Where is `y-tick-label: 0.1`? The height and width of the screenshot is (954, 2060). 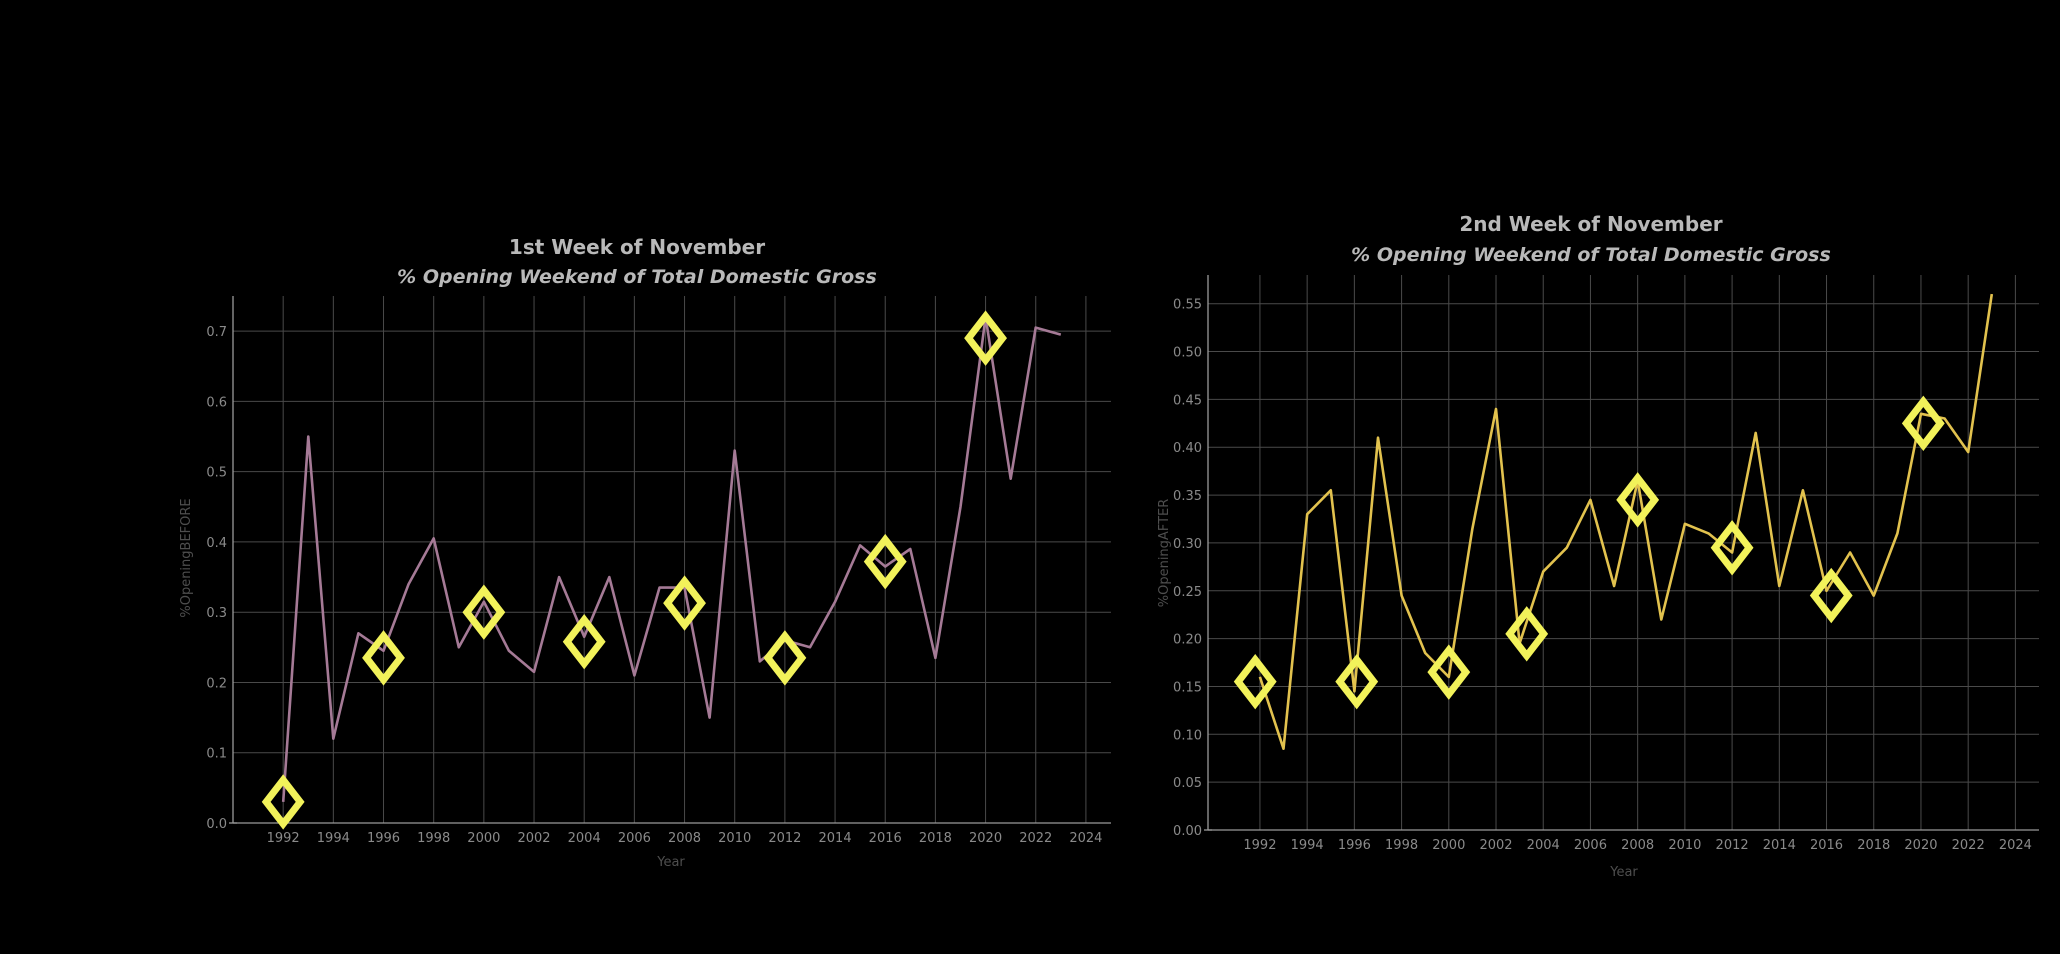
y-tick-label: 0.1 is located at coordinates (216, 754).